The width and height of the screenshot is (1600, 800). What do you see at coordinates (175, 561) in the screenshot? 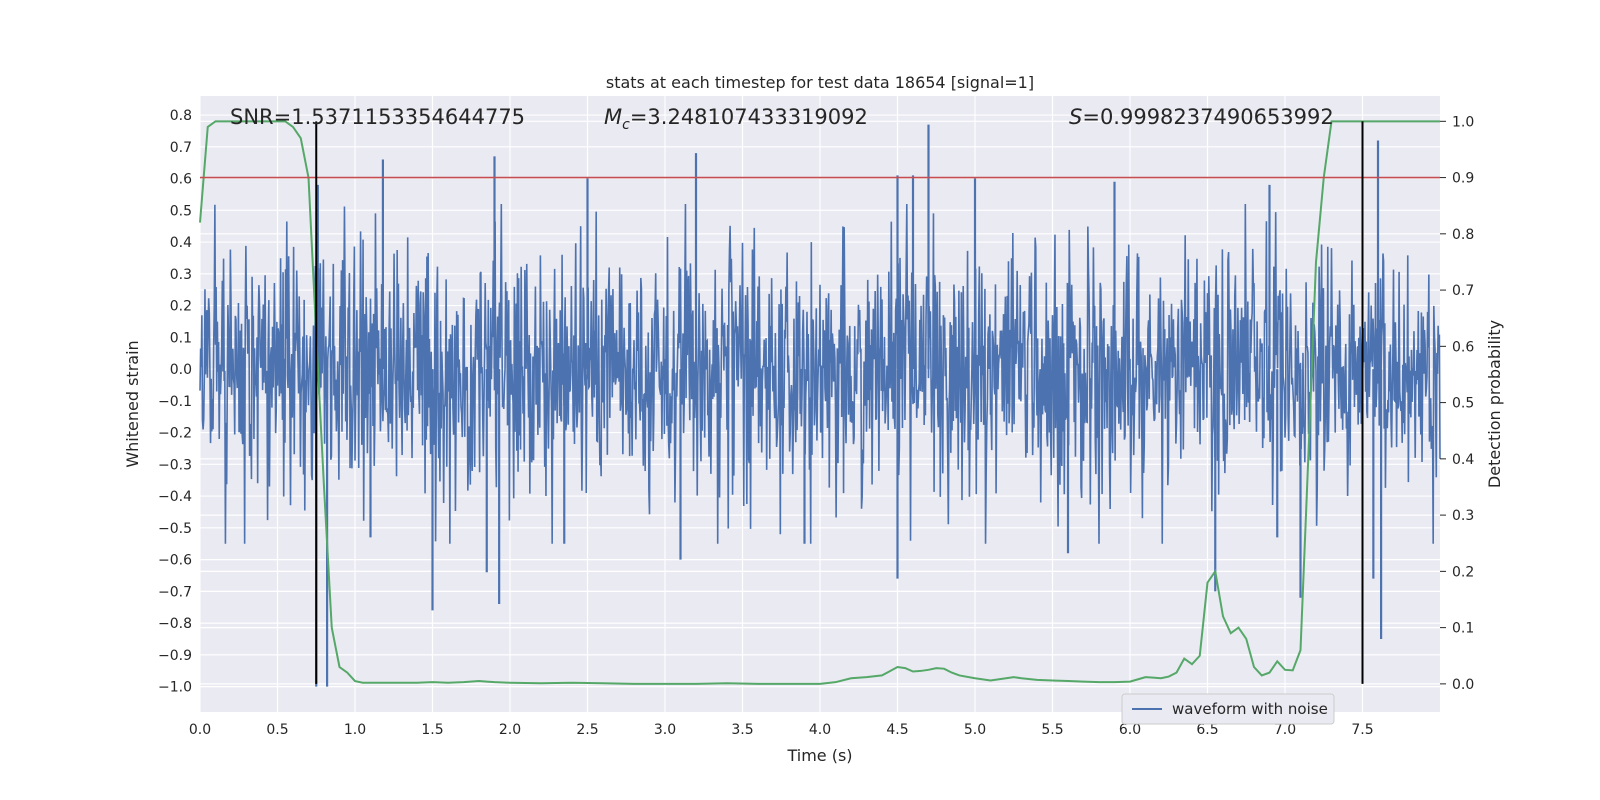
I see `y-left-tick-label: −0.6` at bounding box center [175, 561].